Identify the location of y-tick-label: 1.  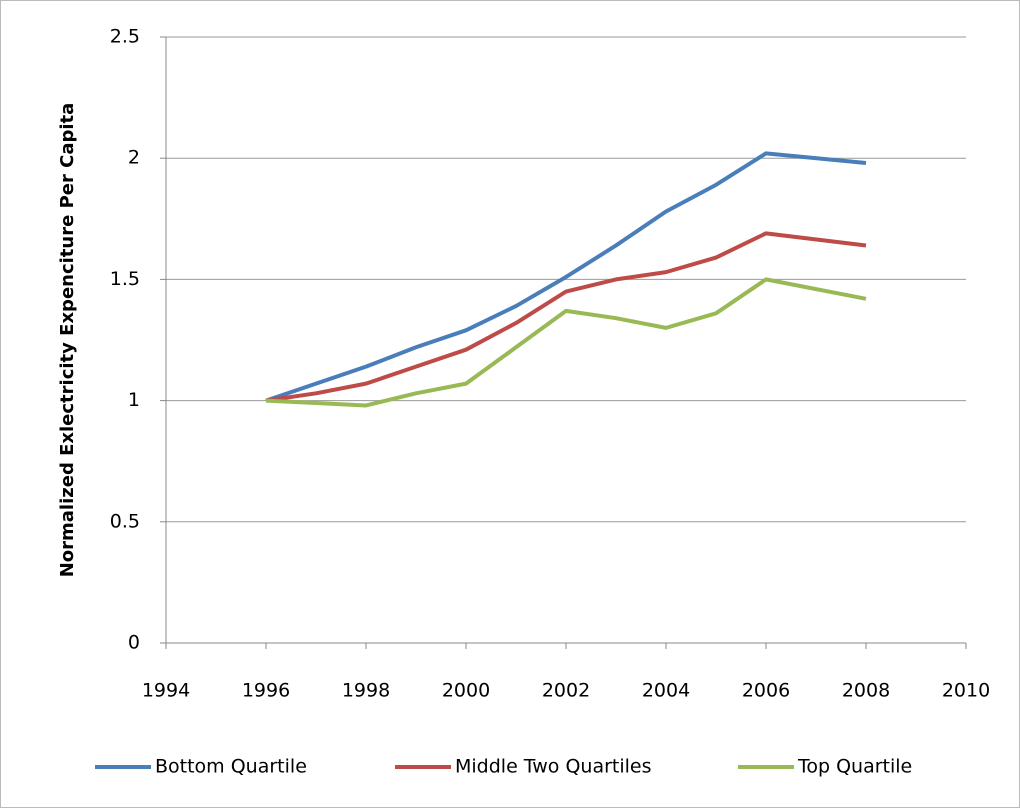
(134, 400).